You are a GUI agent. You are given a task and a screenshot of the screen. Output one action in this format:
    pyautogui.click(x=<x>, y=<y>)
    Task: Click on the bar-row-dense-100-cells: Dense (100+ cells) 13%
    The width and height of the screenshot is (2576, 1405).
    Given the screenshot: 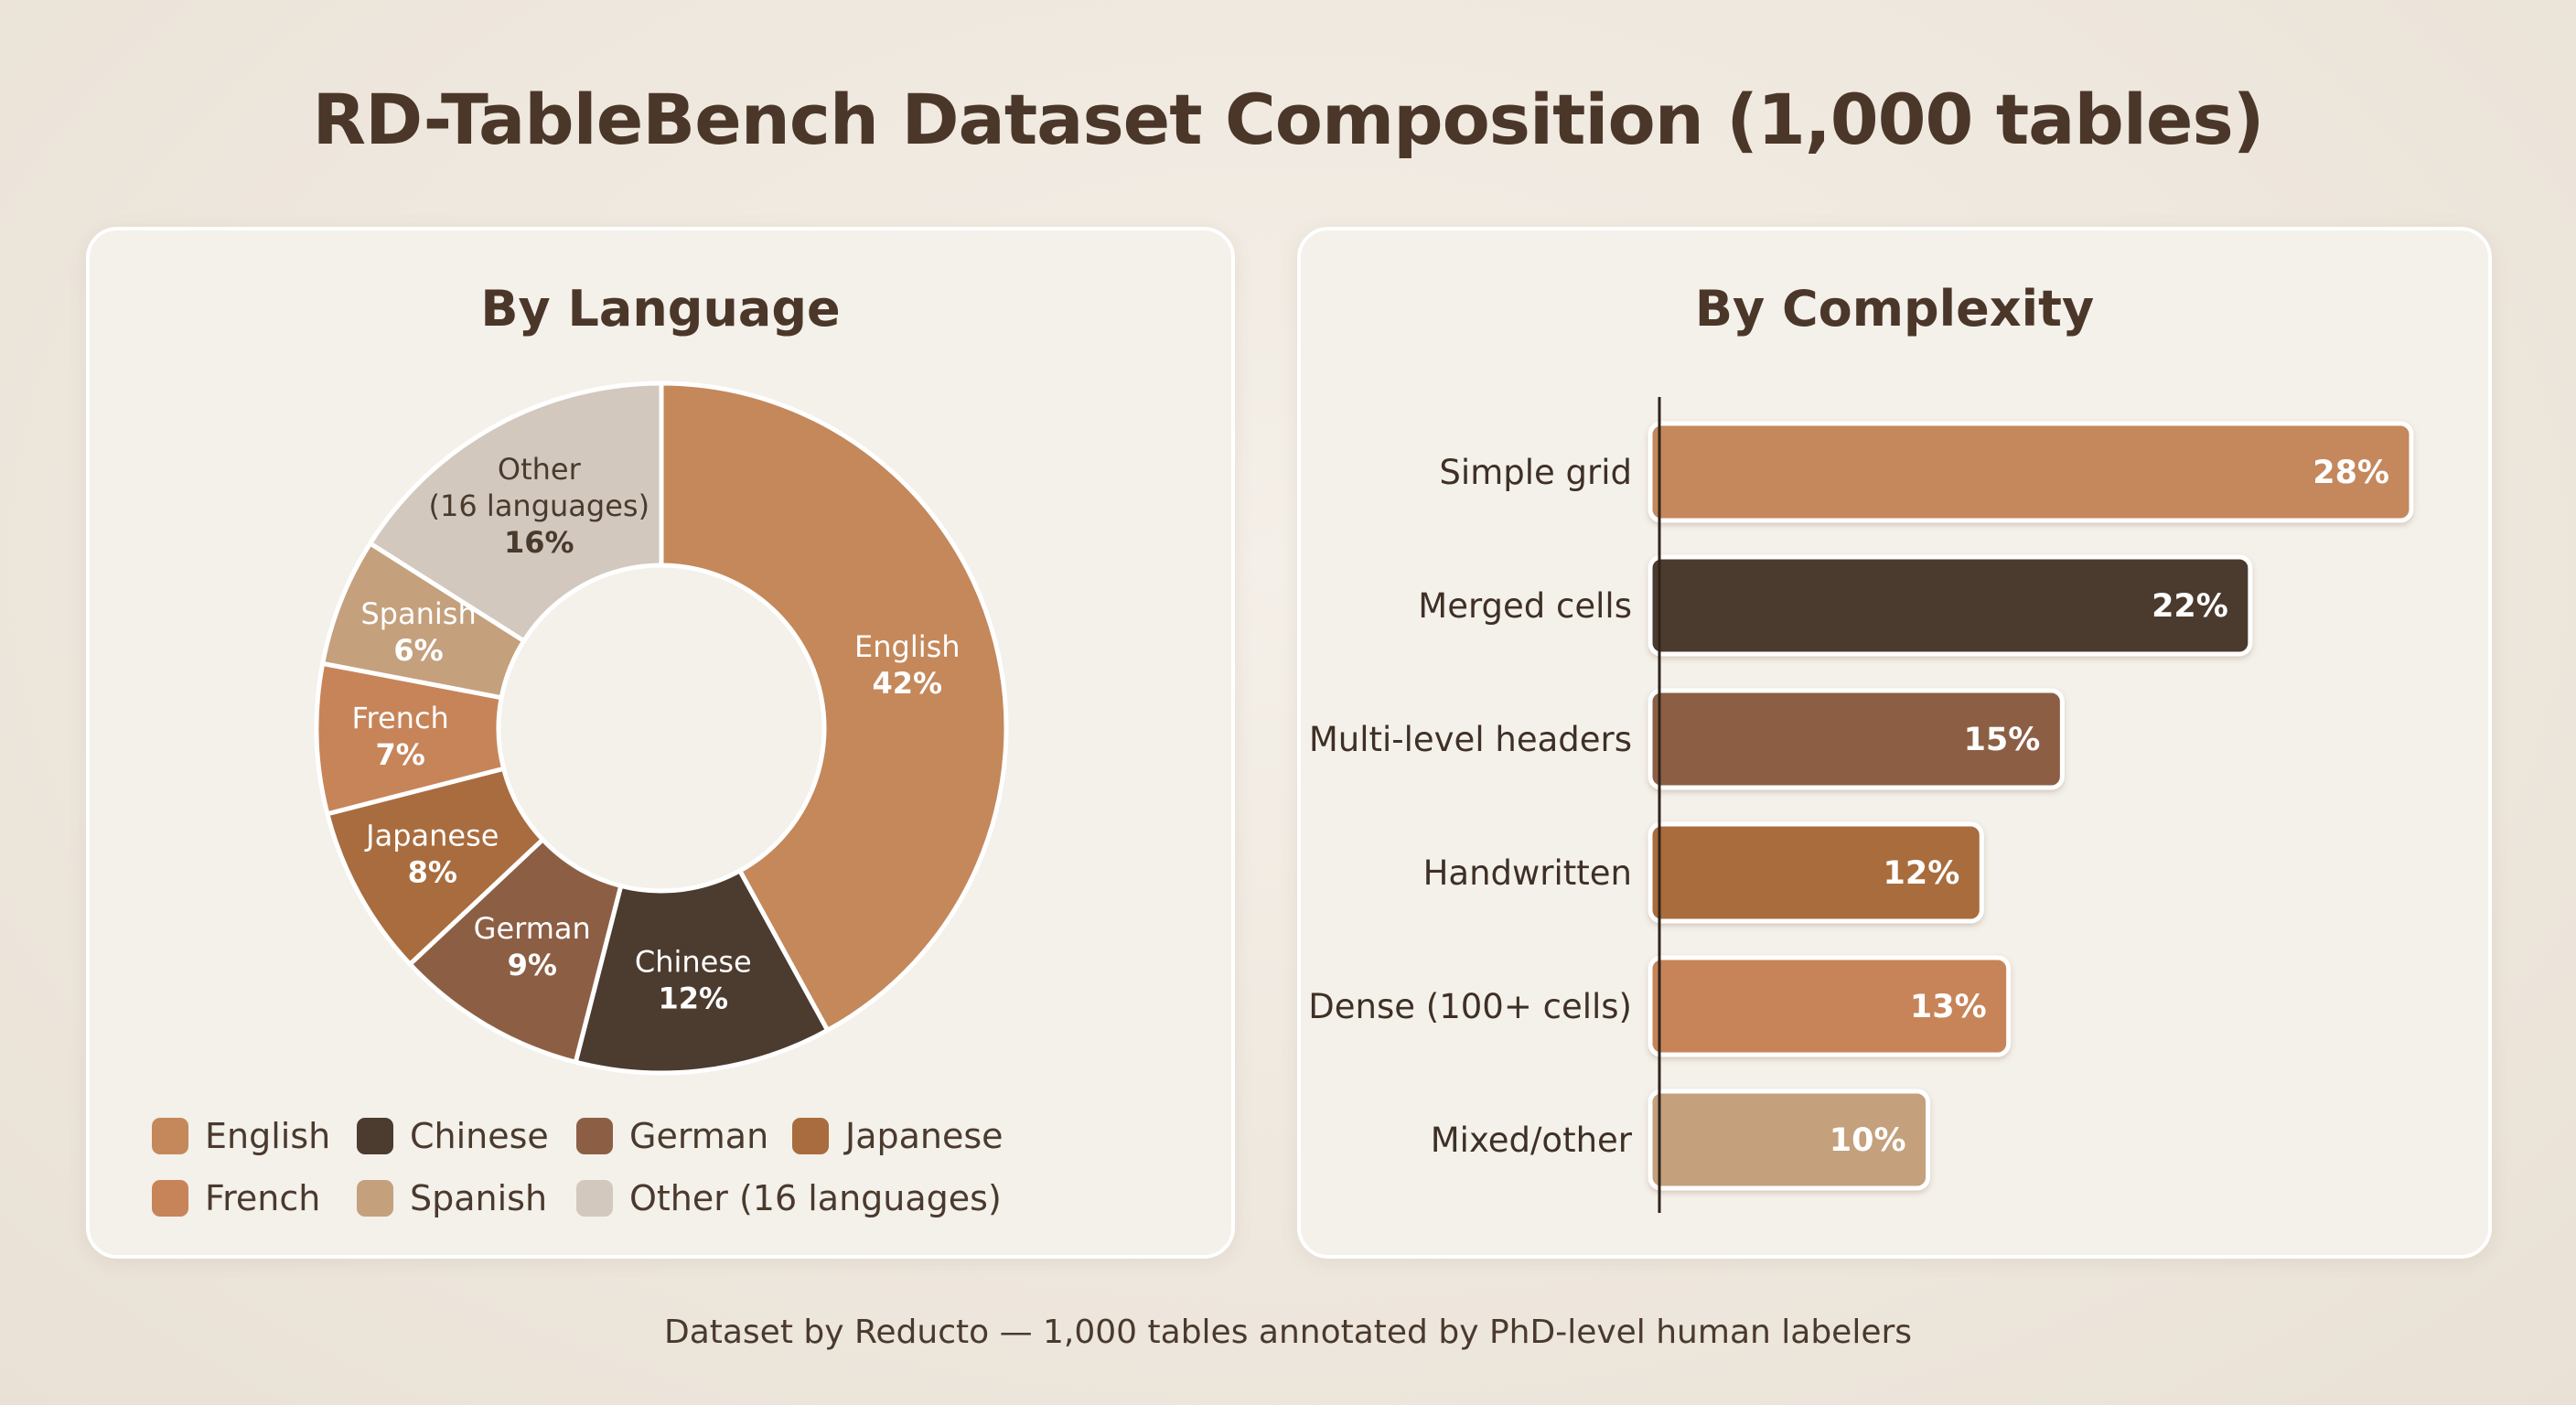 What is the action you would take?
    pyautogui.click(x=1660, y=1006)
    